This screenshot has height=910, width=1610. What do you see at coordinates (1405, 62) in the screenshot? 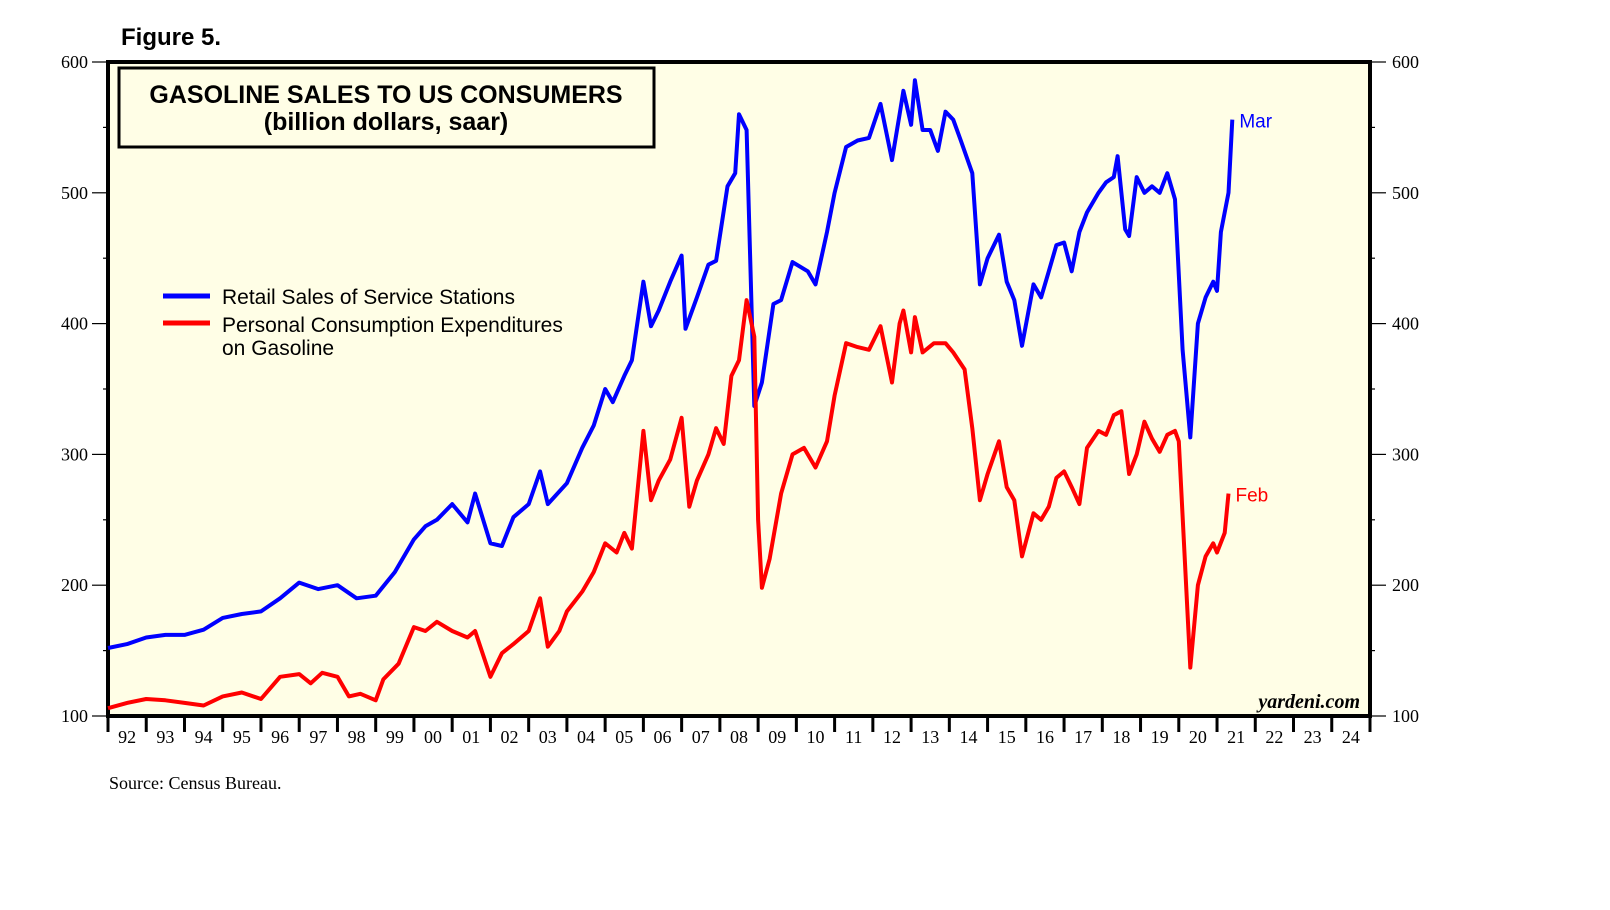
I see `y-tick-label-right: 600` at bounding box center [1405, 62].